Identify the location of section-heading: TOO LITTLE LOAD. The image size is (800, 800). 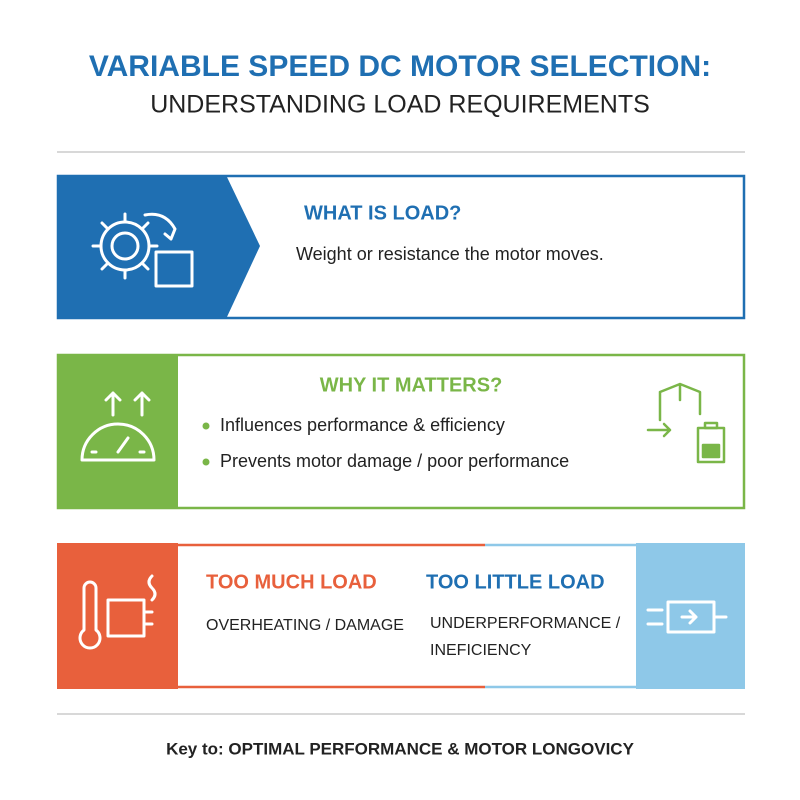
(515, 582).